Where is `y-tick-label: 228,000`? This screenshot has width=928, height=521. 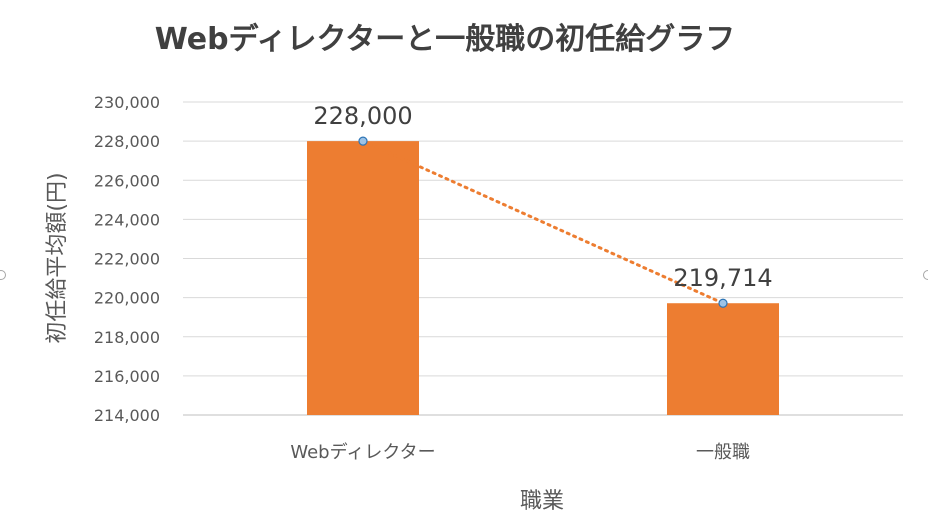
y-tick-label: 228,000 is located at coordinates (127, 141).